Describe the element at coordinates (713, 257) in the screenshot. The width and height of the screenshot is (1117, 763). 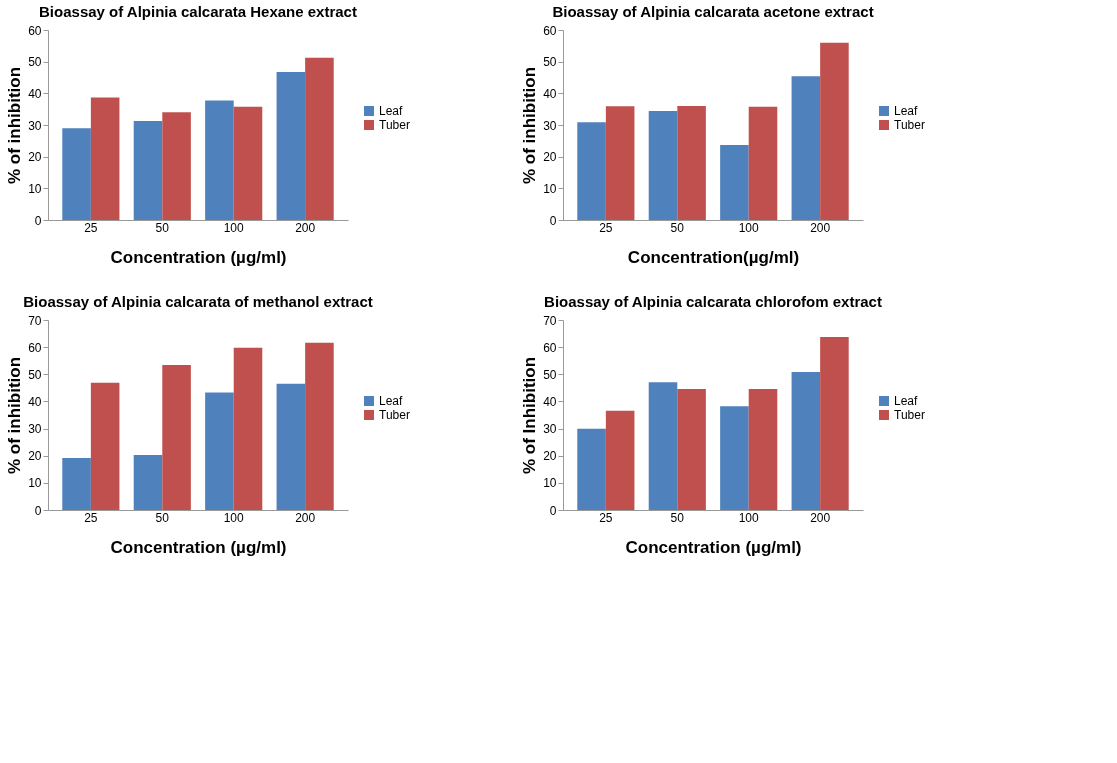
I see `x-axis-title: Concentration(µg/ml)` at that location.